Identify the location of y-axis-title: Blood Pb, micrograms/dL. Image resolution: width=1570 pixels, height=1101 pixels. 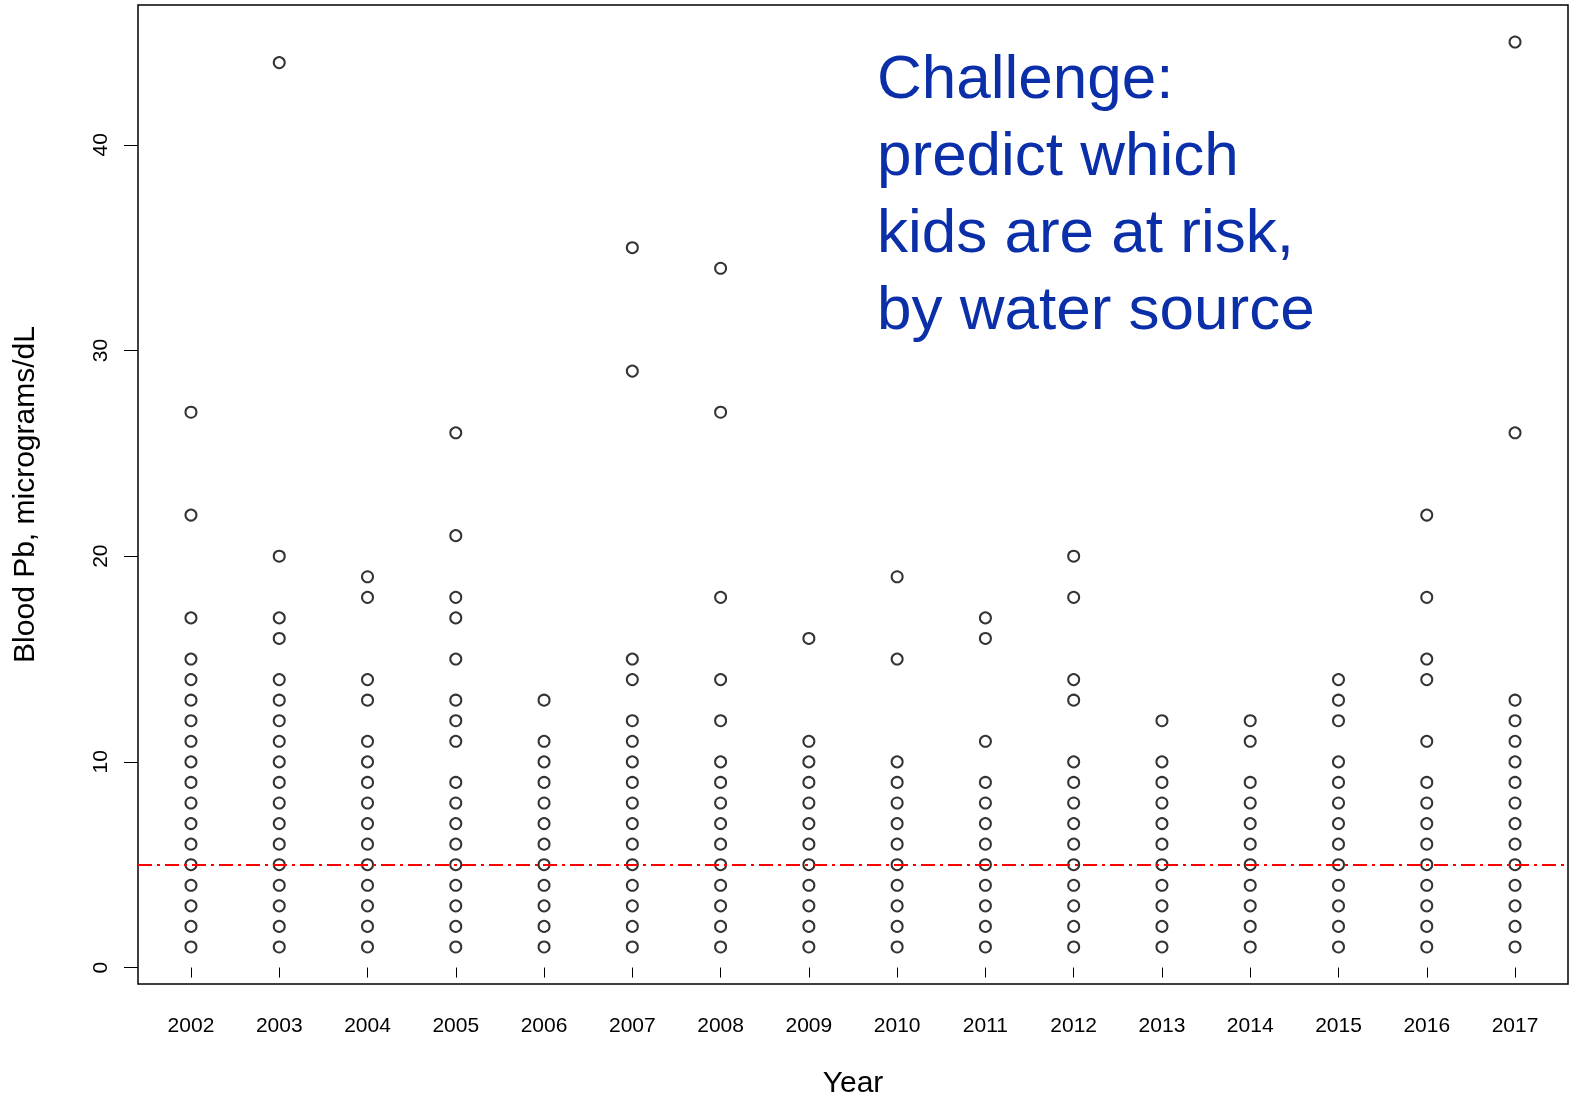
(23, 494).